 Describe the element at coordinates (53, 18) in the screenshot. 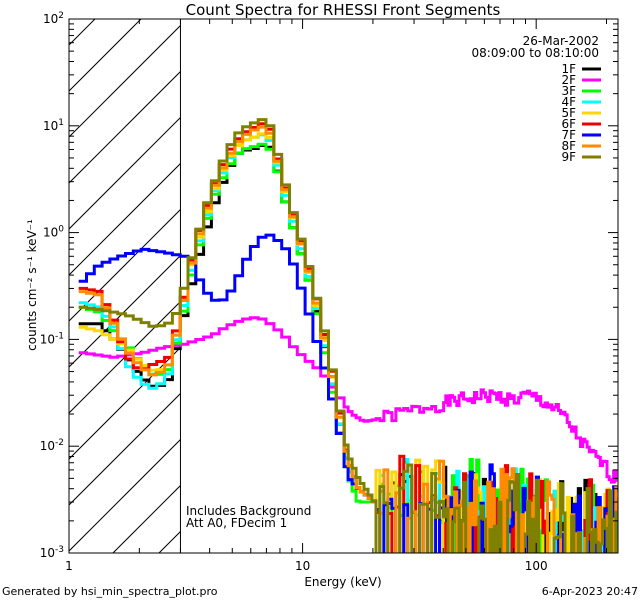

I see `y-tick-label: 10²` at that location.